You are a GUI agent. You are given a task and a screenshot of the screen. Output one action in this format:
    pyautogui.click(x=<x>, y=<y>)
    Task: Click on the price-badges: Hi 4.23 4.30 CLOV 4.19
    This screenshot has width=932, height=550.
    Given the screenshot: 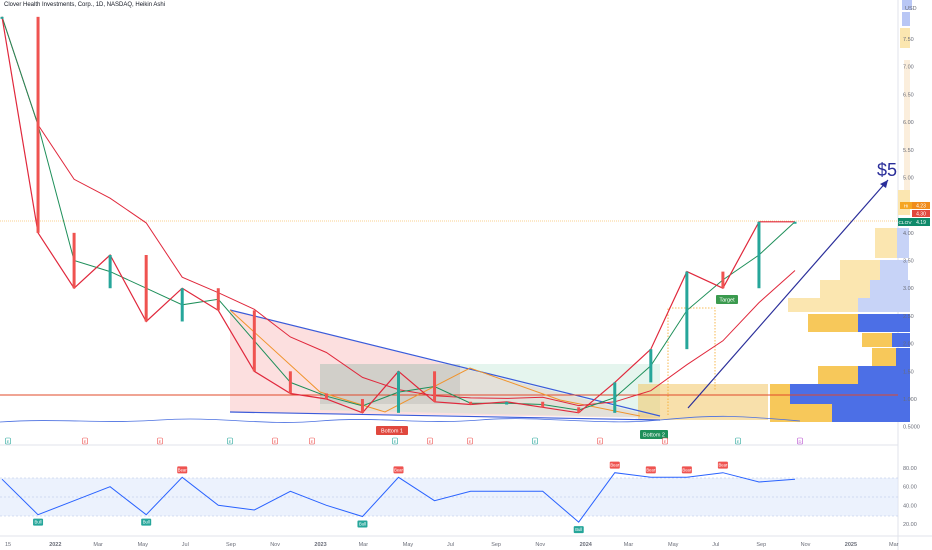 What is the action you would take?
    pyautogui.click(x=914, y=214)
    